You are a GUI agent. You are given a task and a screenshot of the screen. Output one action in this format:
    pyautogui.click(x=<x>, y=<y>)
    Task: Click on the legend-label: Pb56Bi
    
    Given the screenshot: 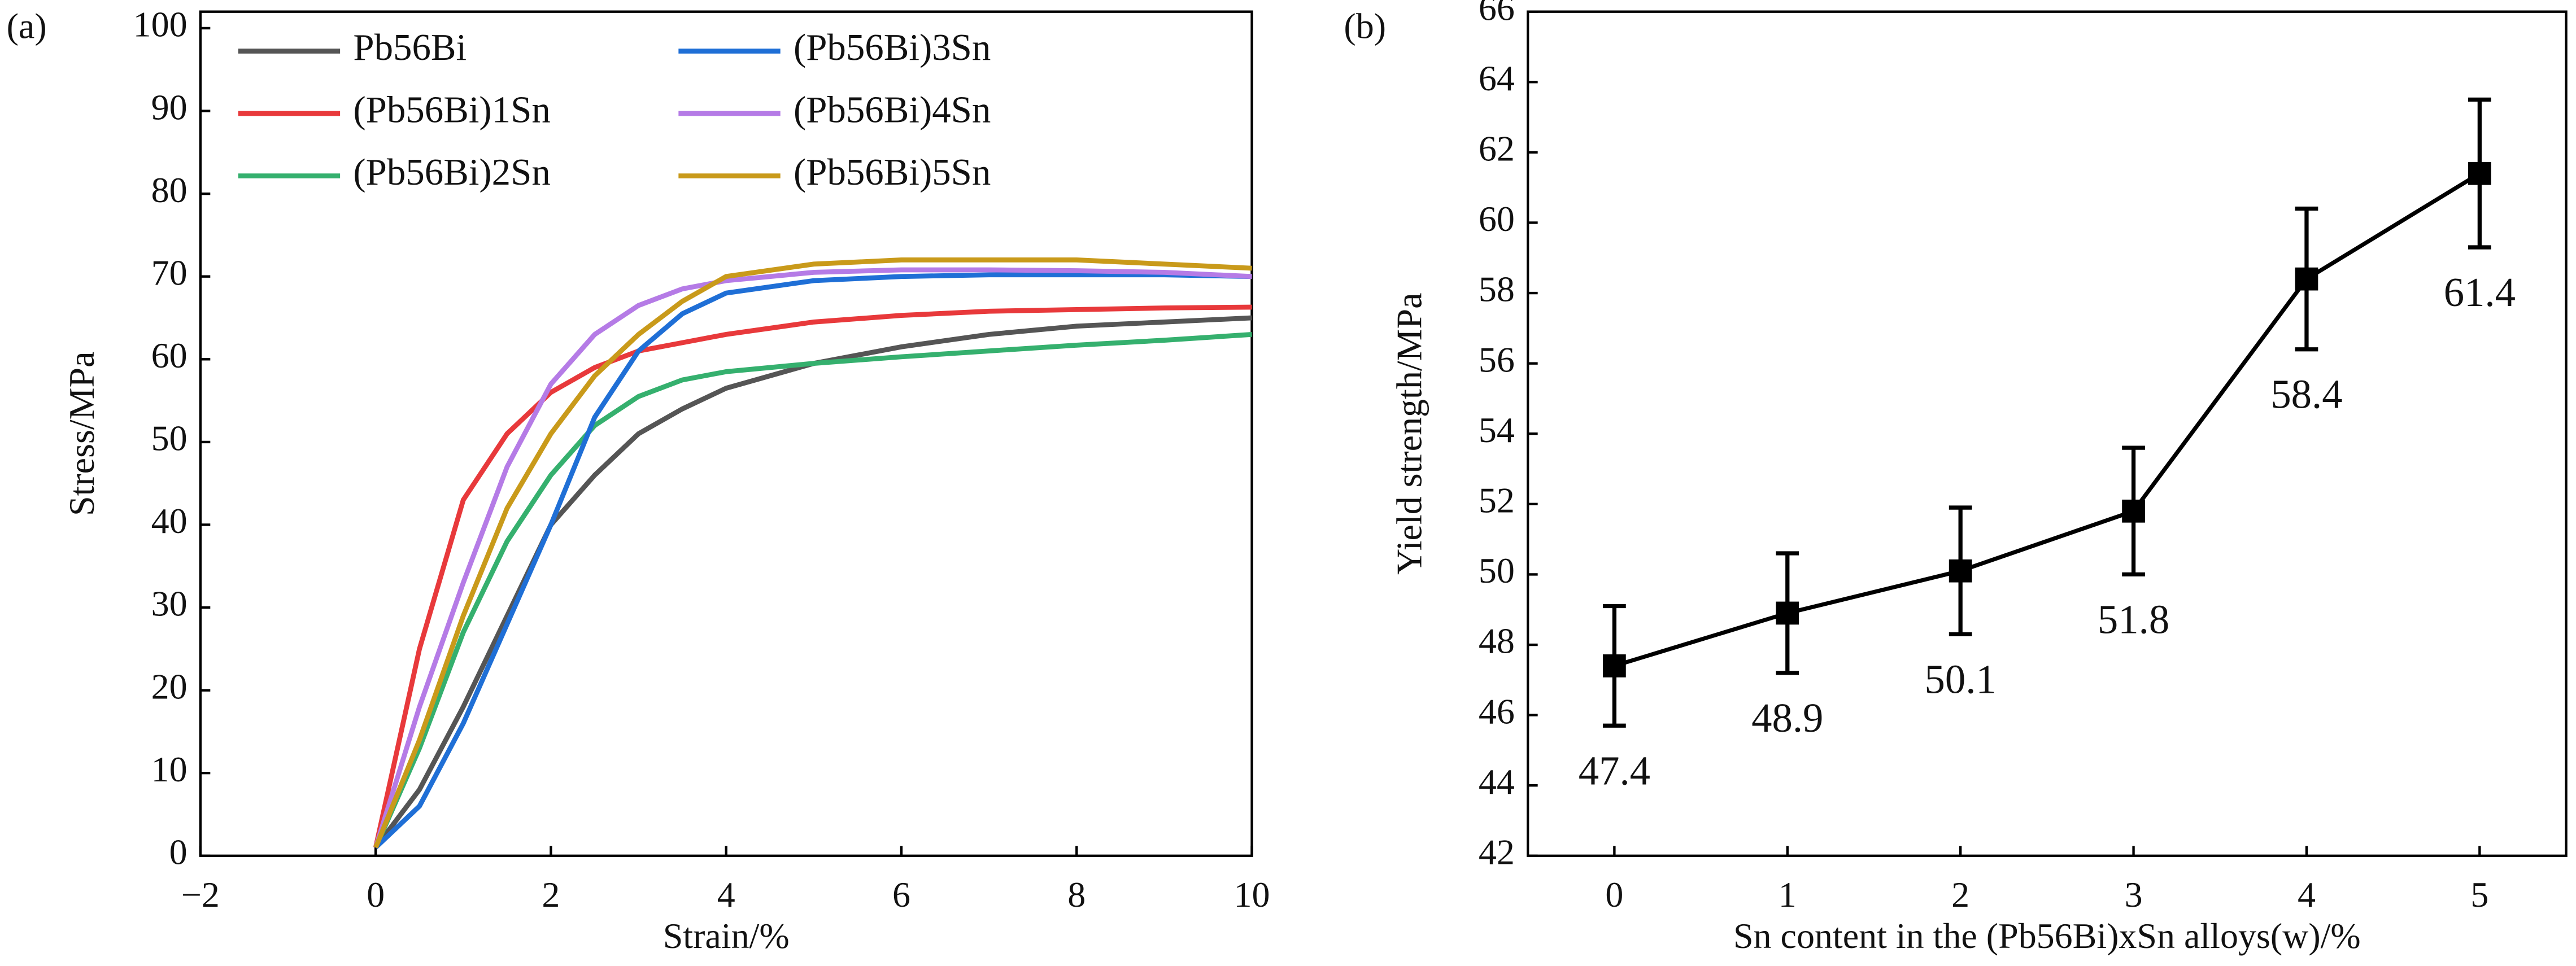 What is the action you would take?
    pyautogui.click(x=410, y=47)
    